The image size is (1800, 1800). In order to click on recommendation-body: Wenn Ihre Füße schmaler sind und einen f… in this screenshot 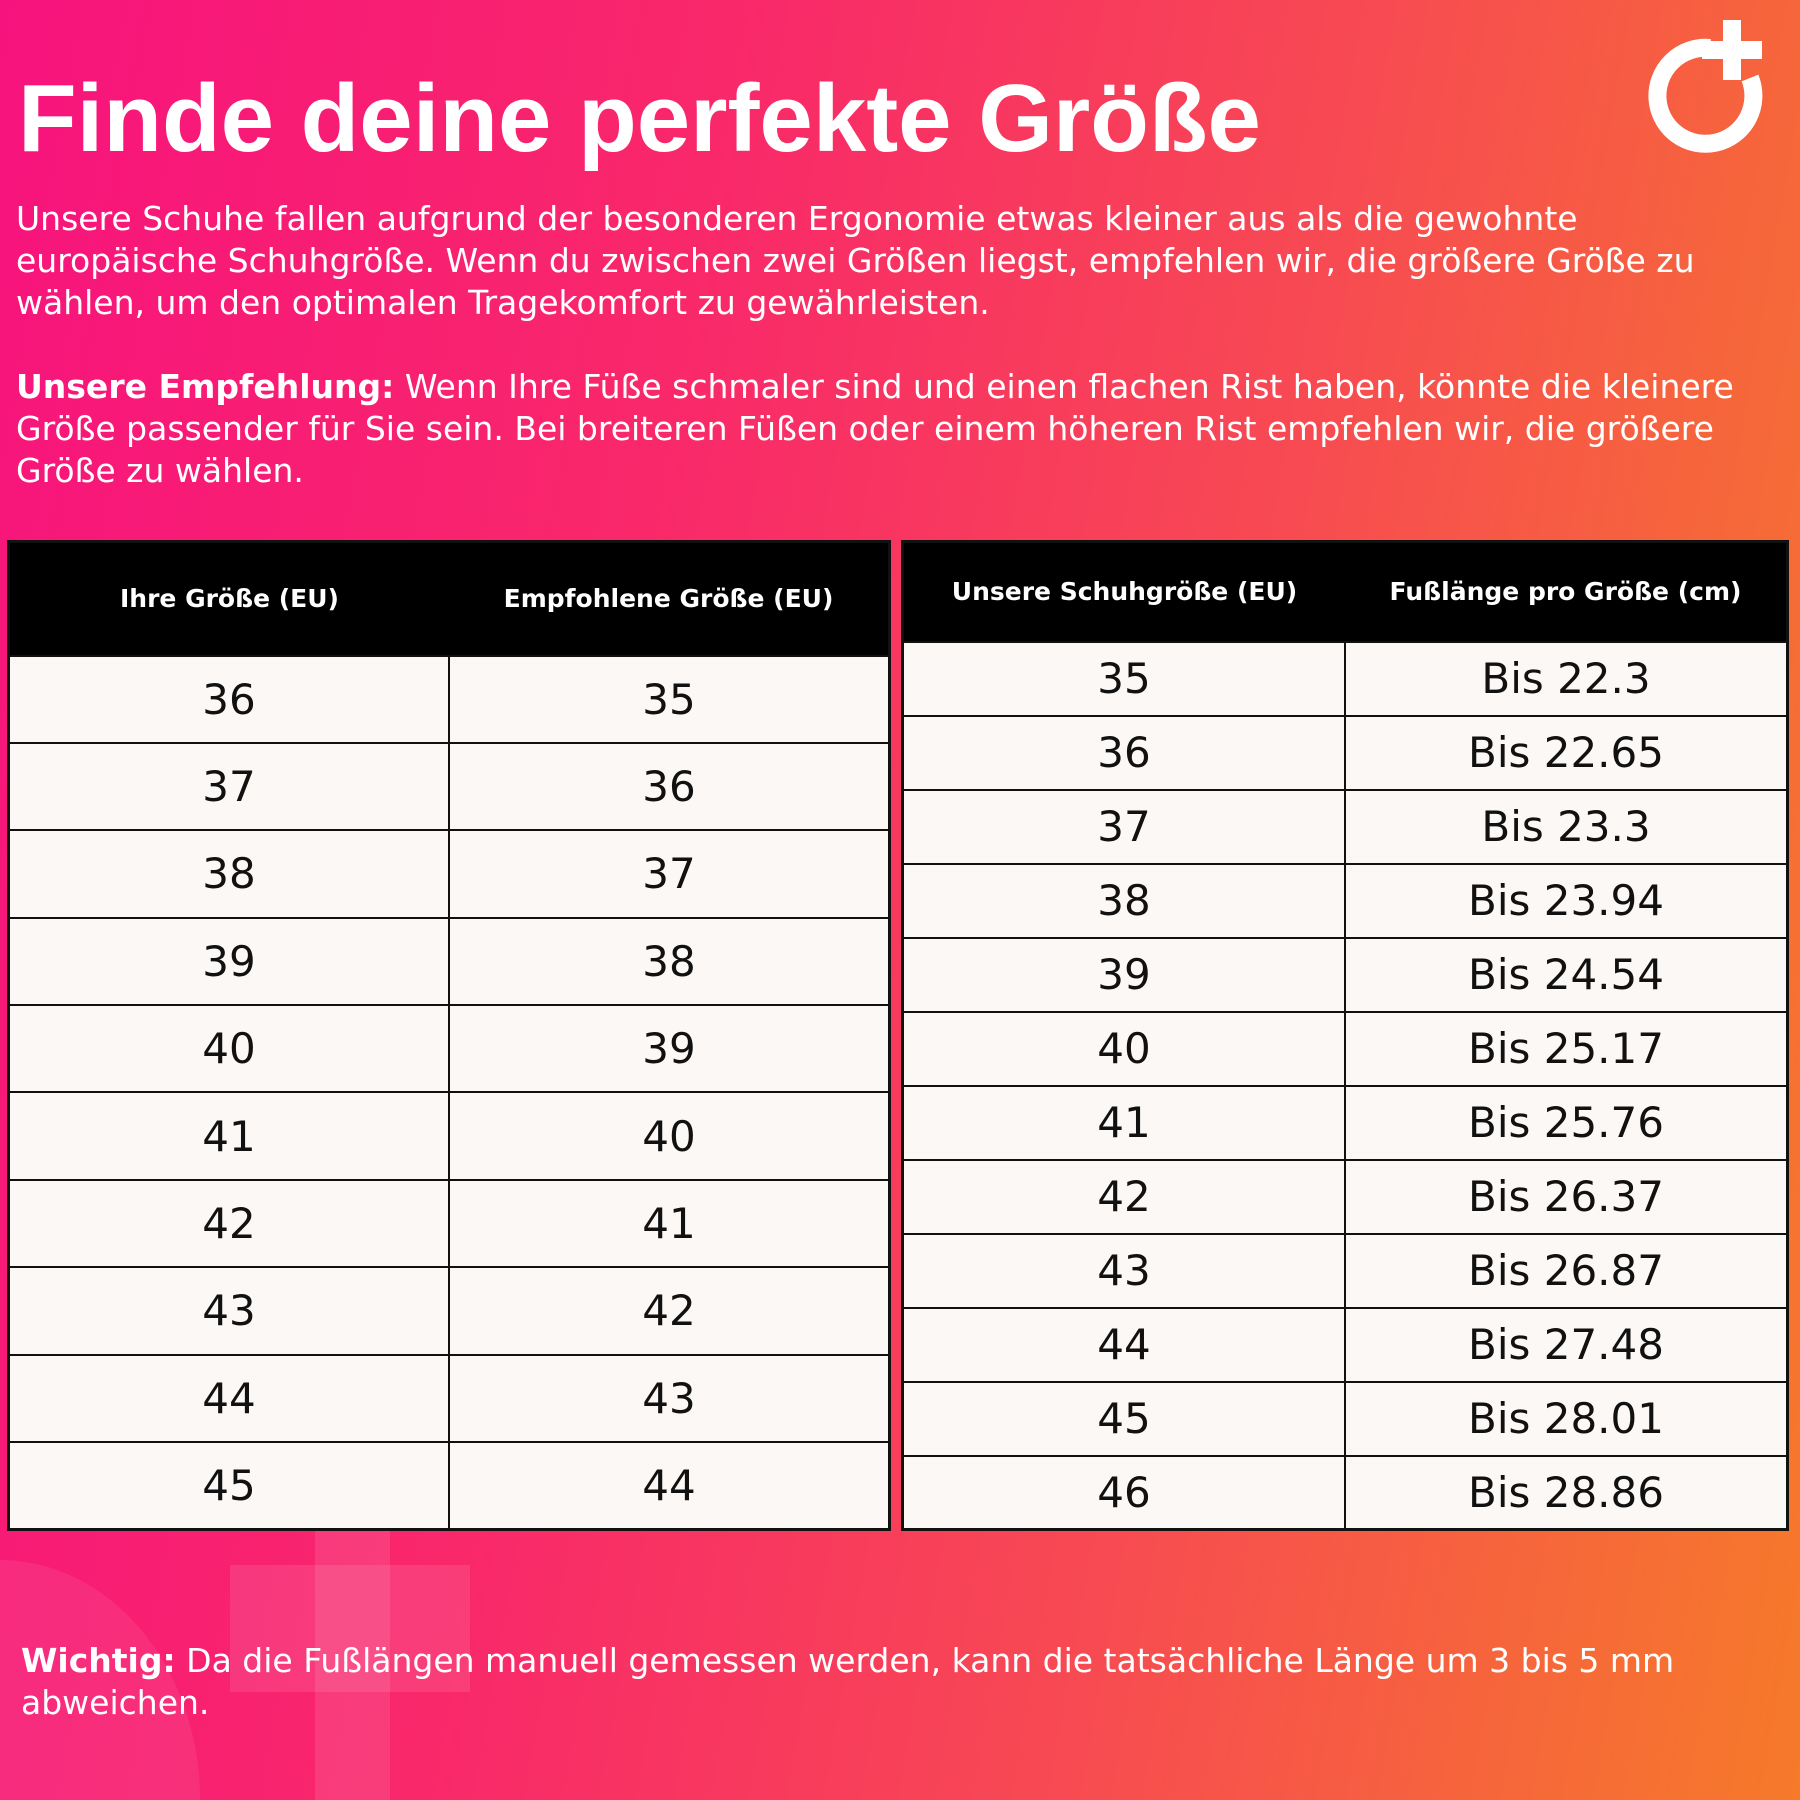, I will do `click(875, 428)`.